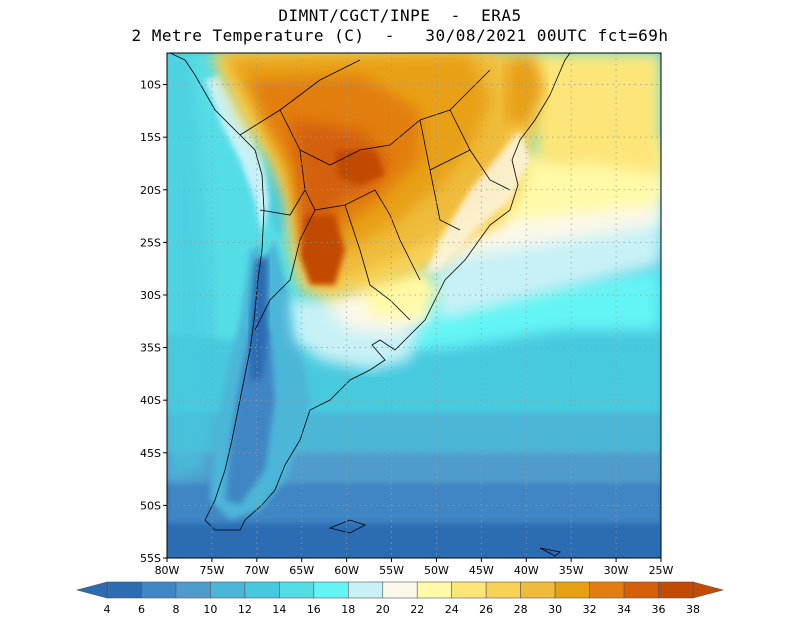 The width and height of the screenshot is (800, 618). Describe the element at coordinates (301, 570) in the screenshot. I see `lon-tick-label: 65W` at that location.